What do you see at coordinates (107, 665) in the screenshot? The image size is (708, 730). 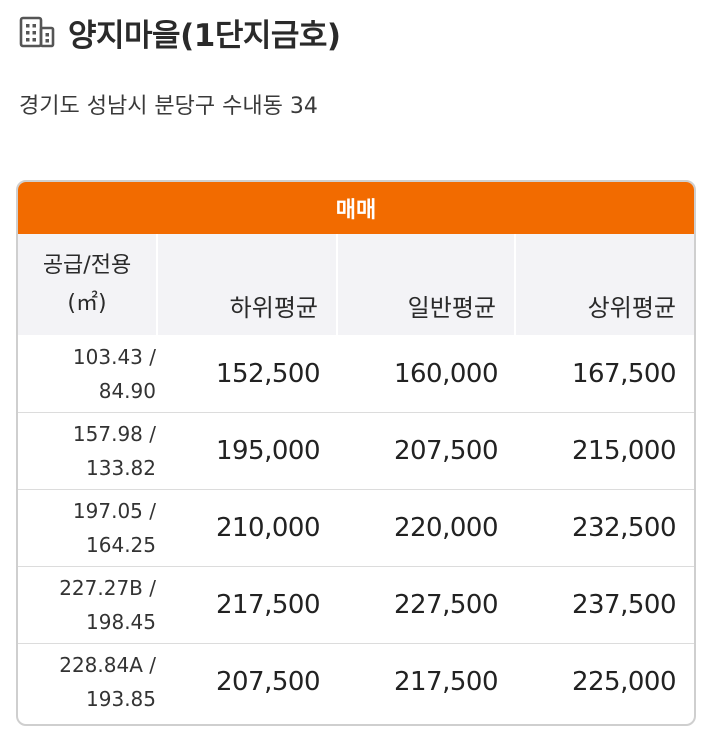 I see `supply-area: 228.84A /` at bounding box center [107, 665].